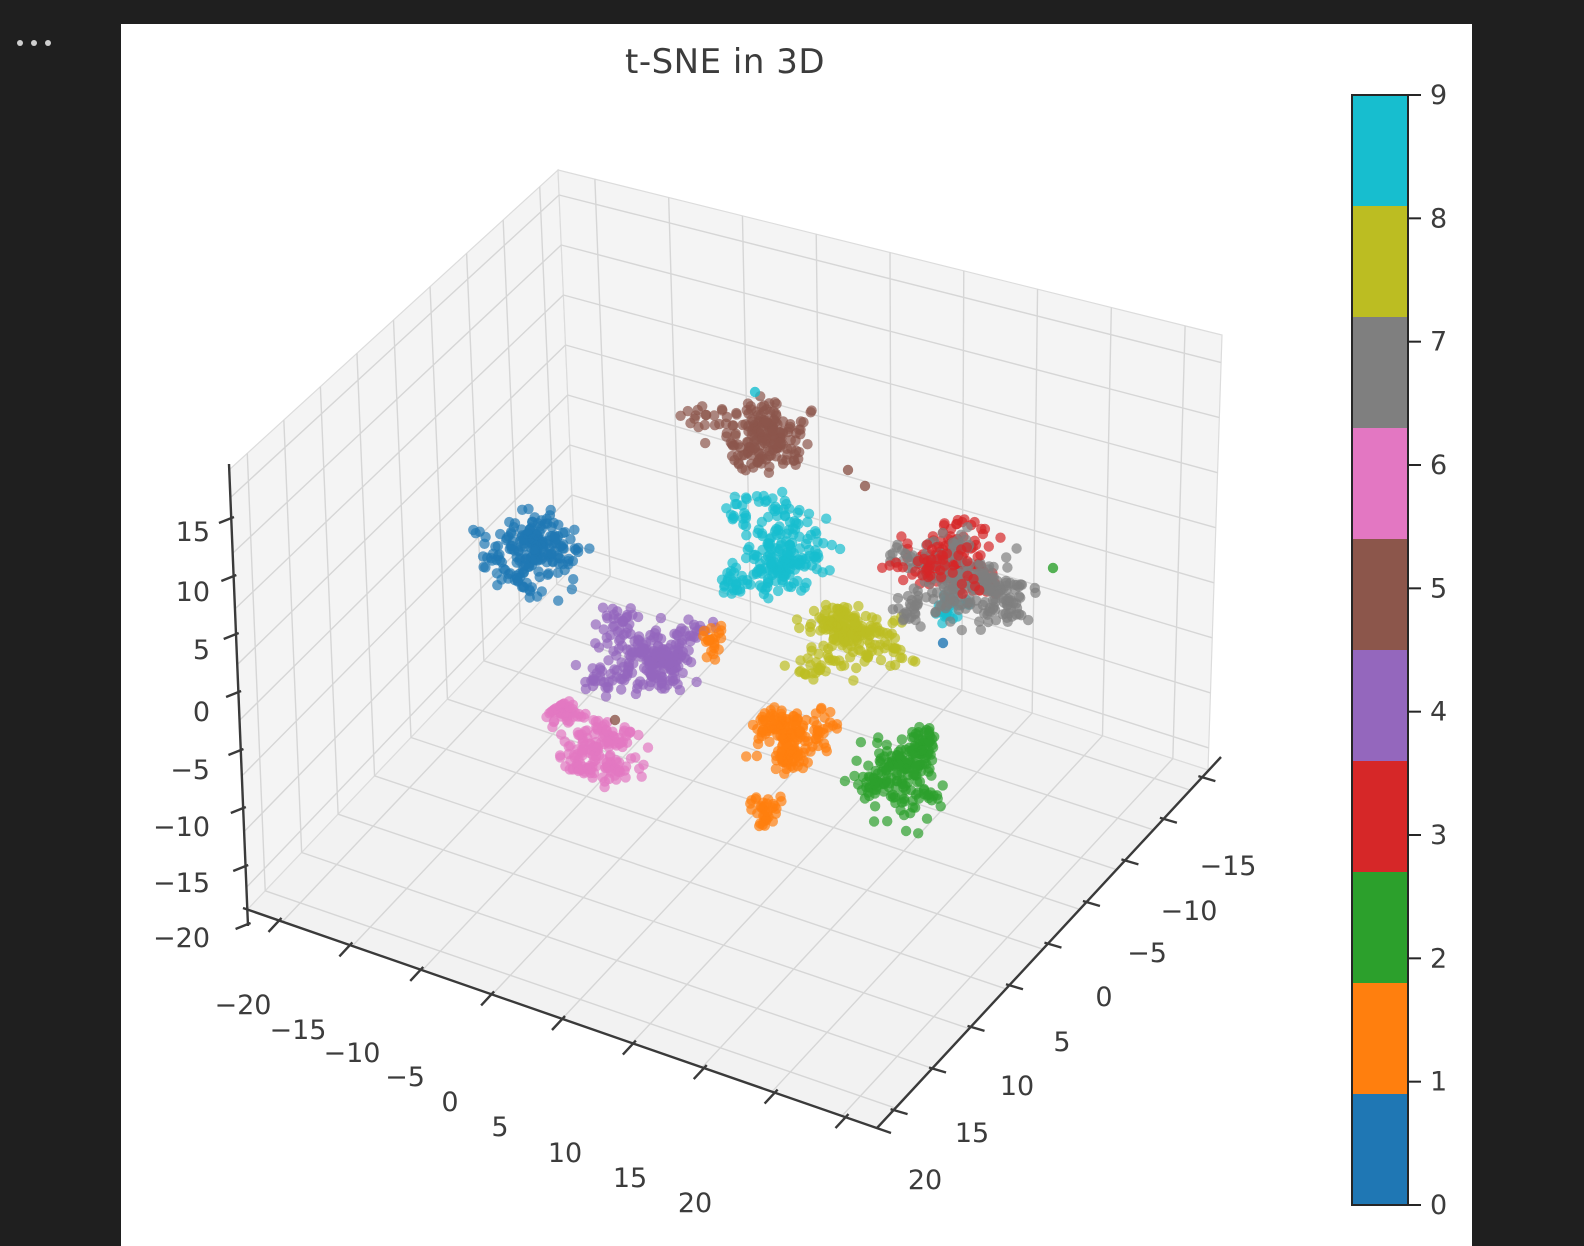  I want to click on ellipsis-icon, so click(34, 43).